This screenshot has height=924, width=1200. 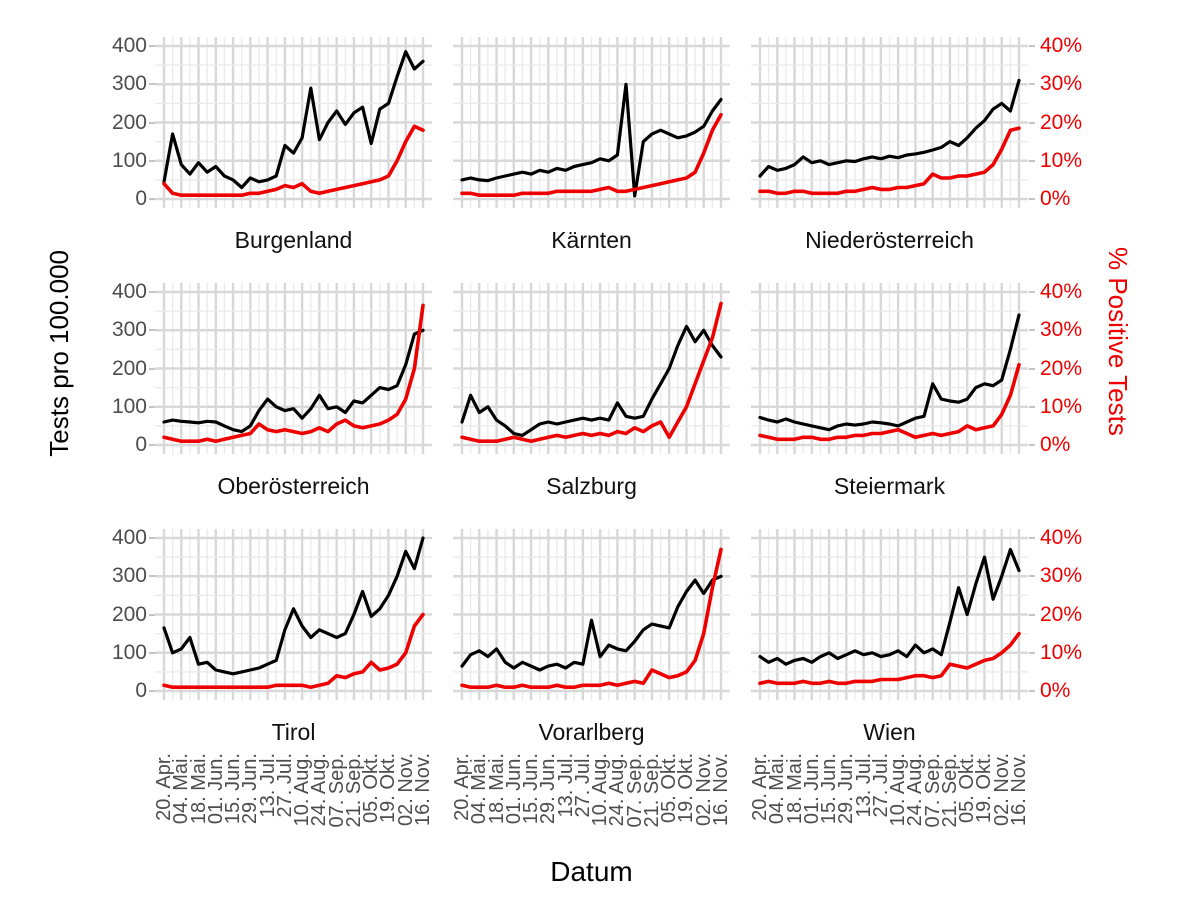 I want to click on facet-label-vorarlberg: Vorarlberg, so click(x=591, y=732).